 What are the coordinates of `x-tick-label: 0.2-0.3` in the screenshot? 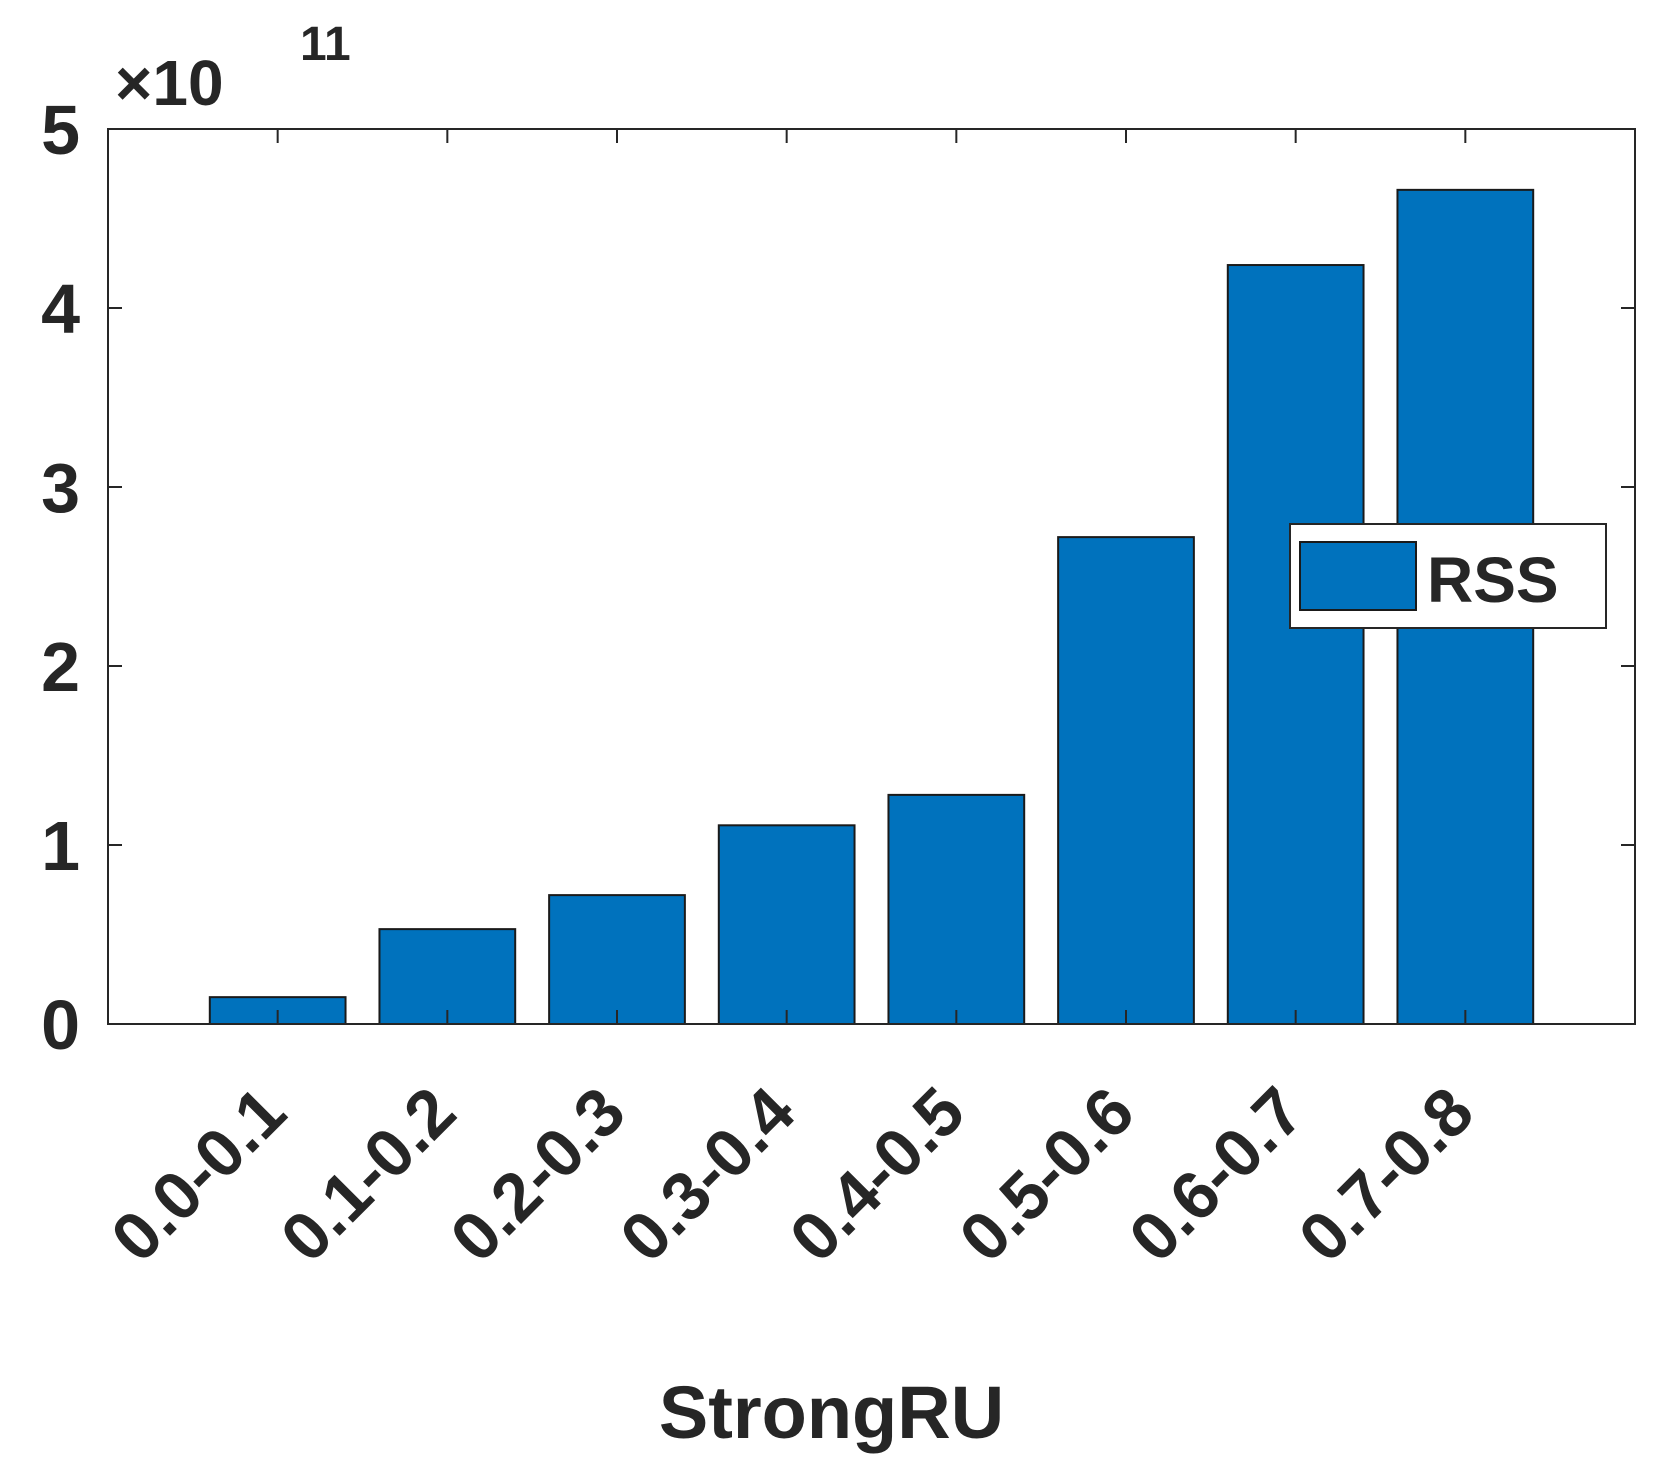 It's located at (537, 1174).